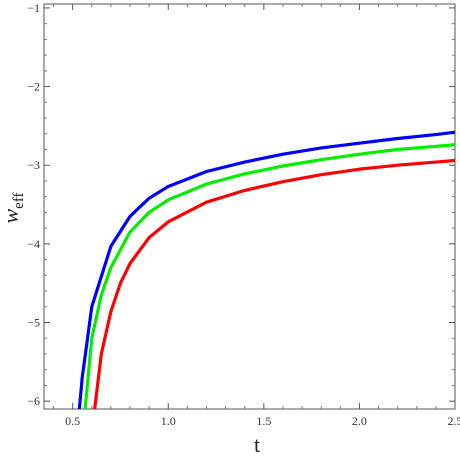 This screenshot has width=460, height=460. What do you see at coordinates (454, 421) in the screenshot?
I see `x-tick-label: 2.5` at bounding box center [454, 421].